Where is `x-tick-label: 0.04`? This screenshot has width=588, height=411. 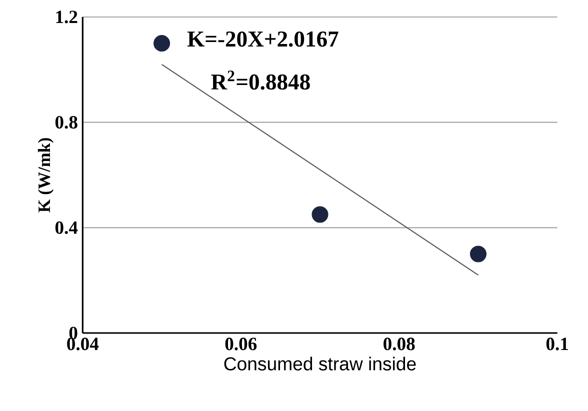 x-tick-label: 0.04 is located at coordinates (83, 344).